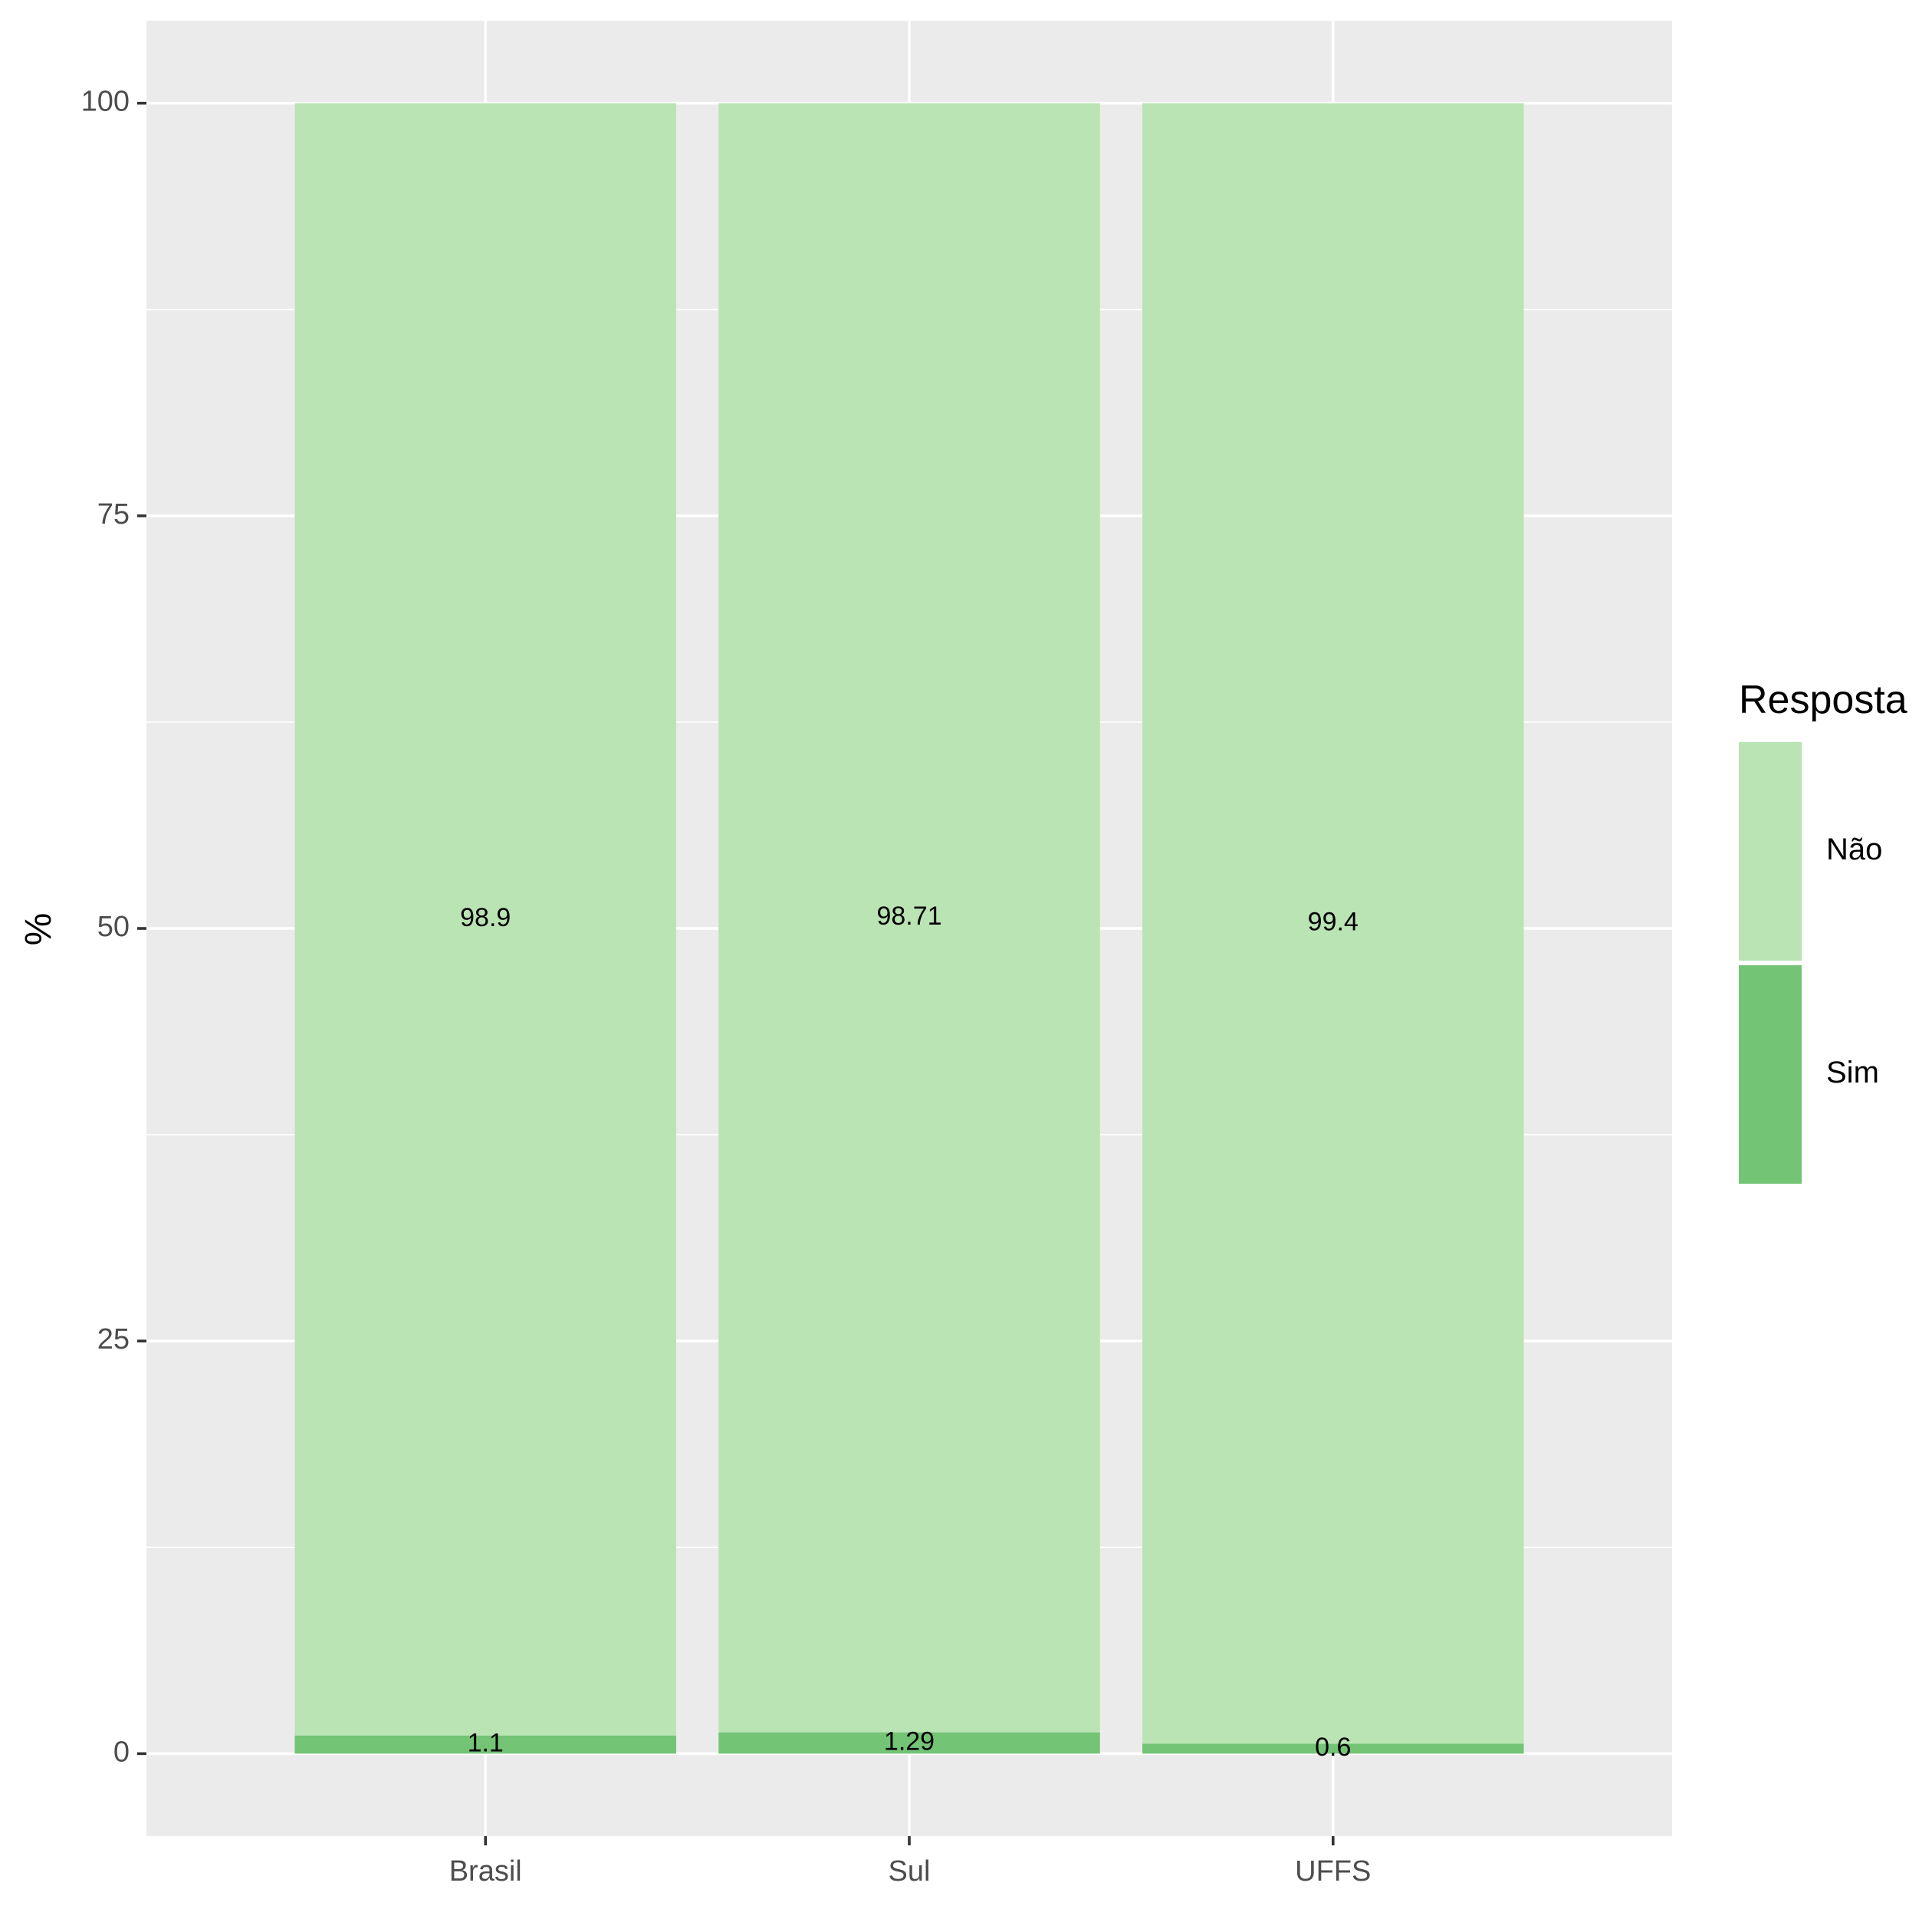  I want to click on data-label: 98.71, so click(909, 917).